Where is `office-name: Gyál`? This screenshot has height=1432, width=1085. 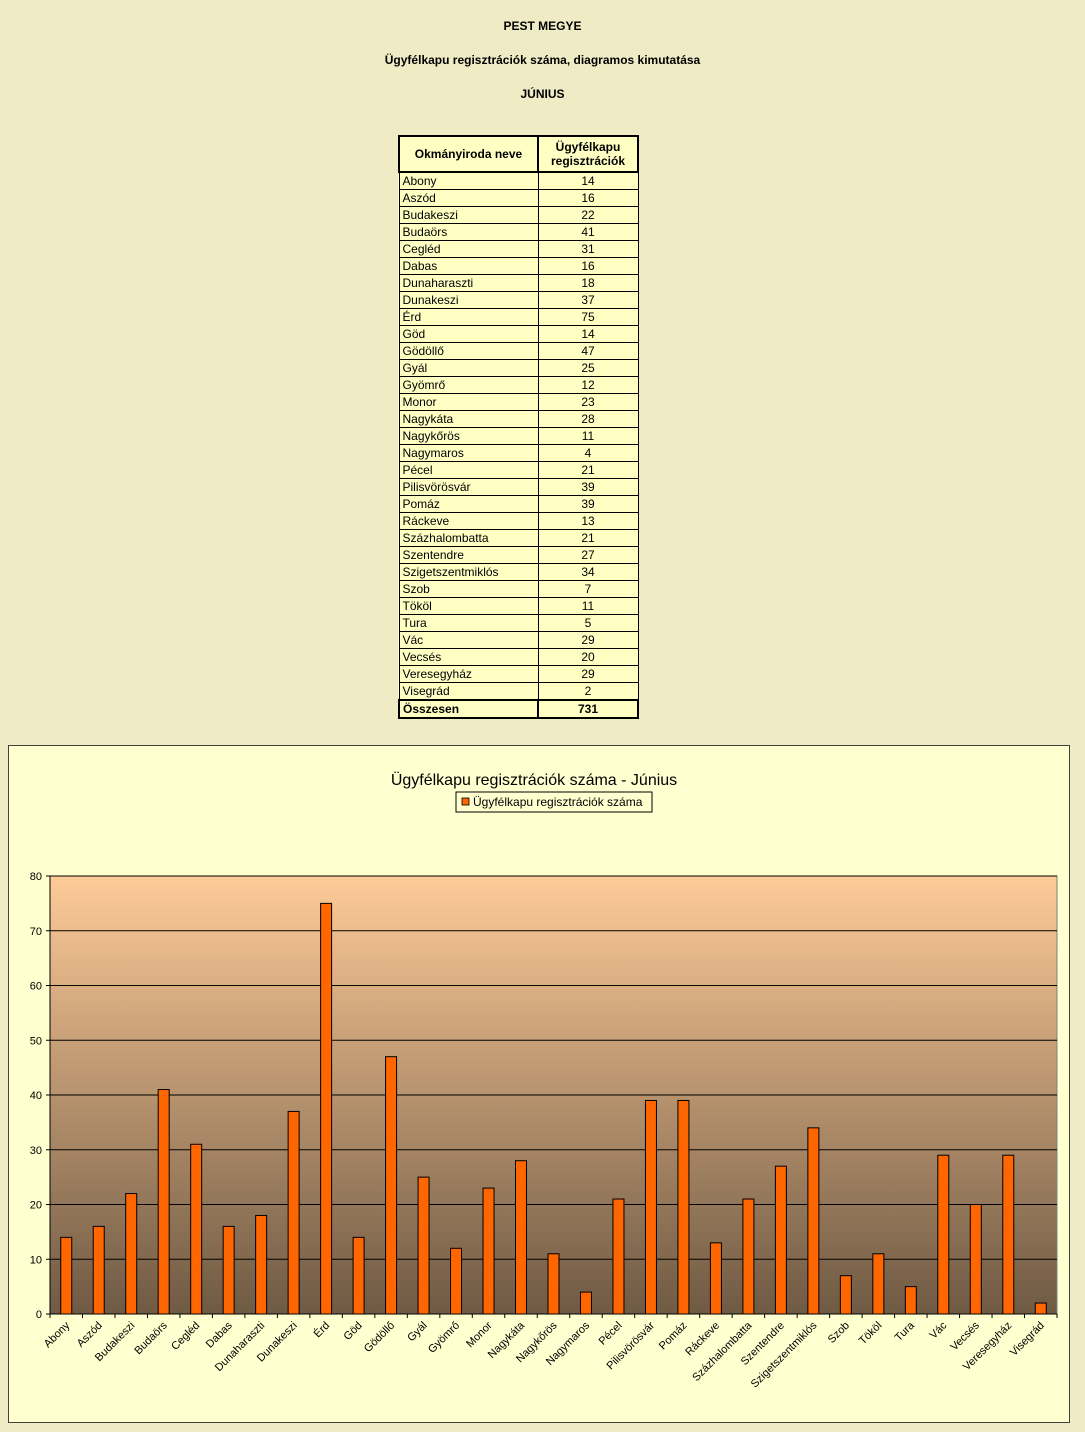
office-name: Gyál is located at coordinates (468, 368).